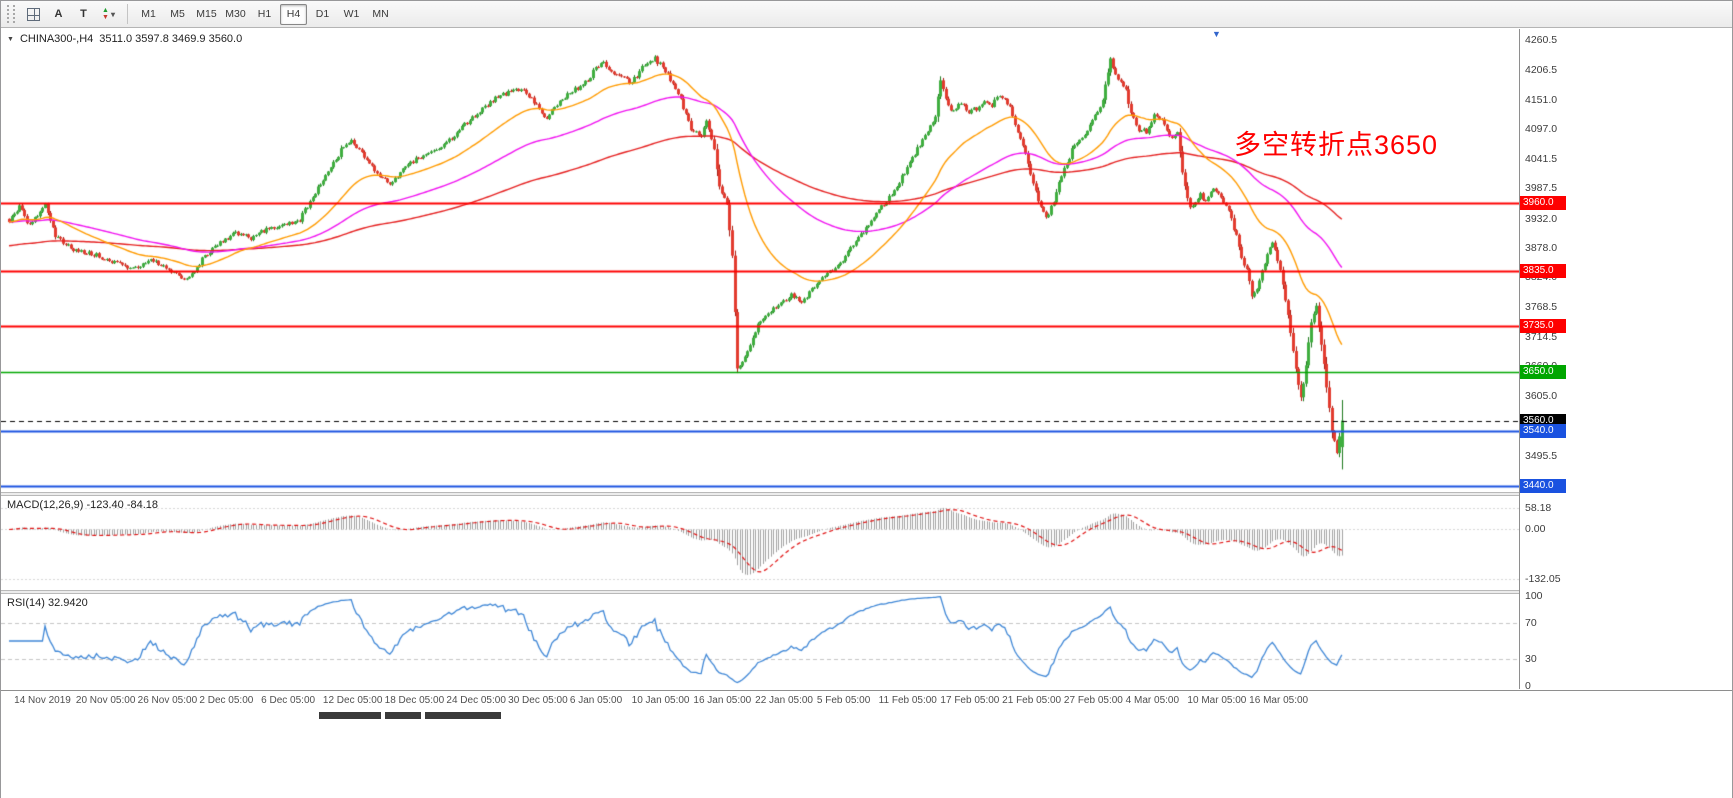  I want to click on macd-canvas, so click(760, 543).